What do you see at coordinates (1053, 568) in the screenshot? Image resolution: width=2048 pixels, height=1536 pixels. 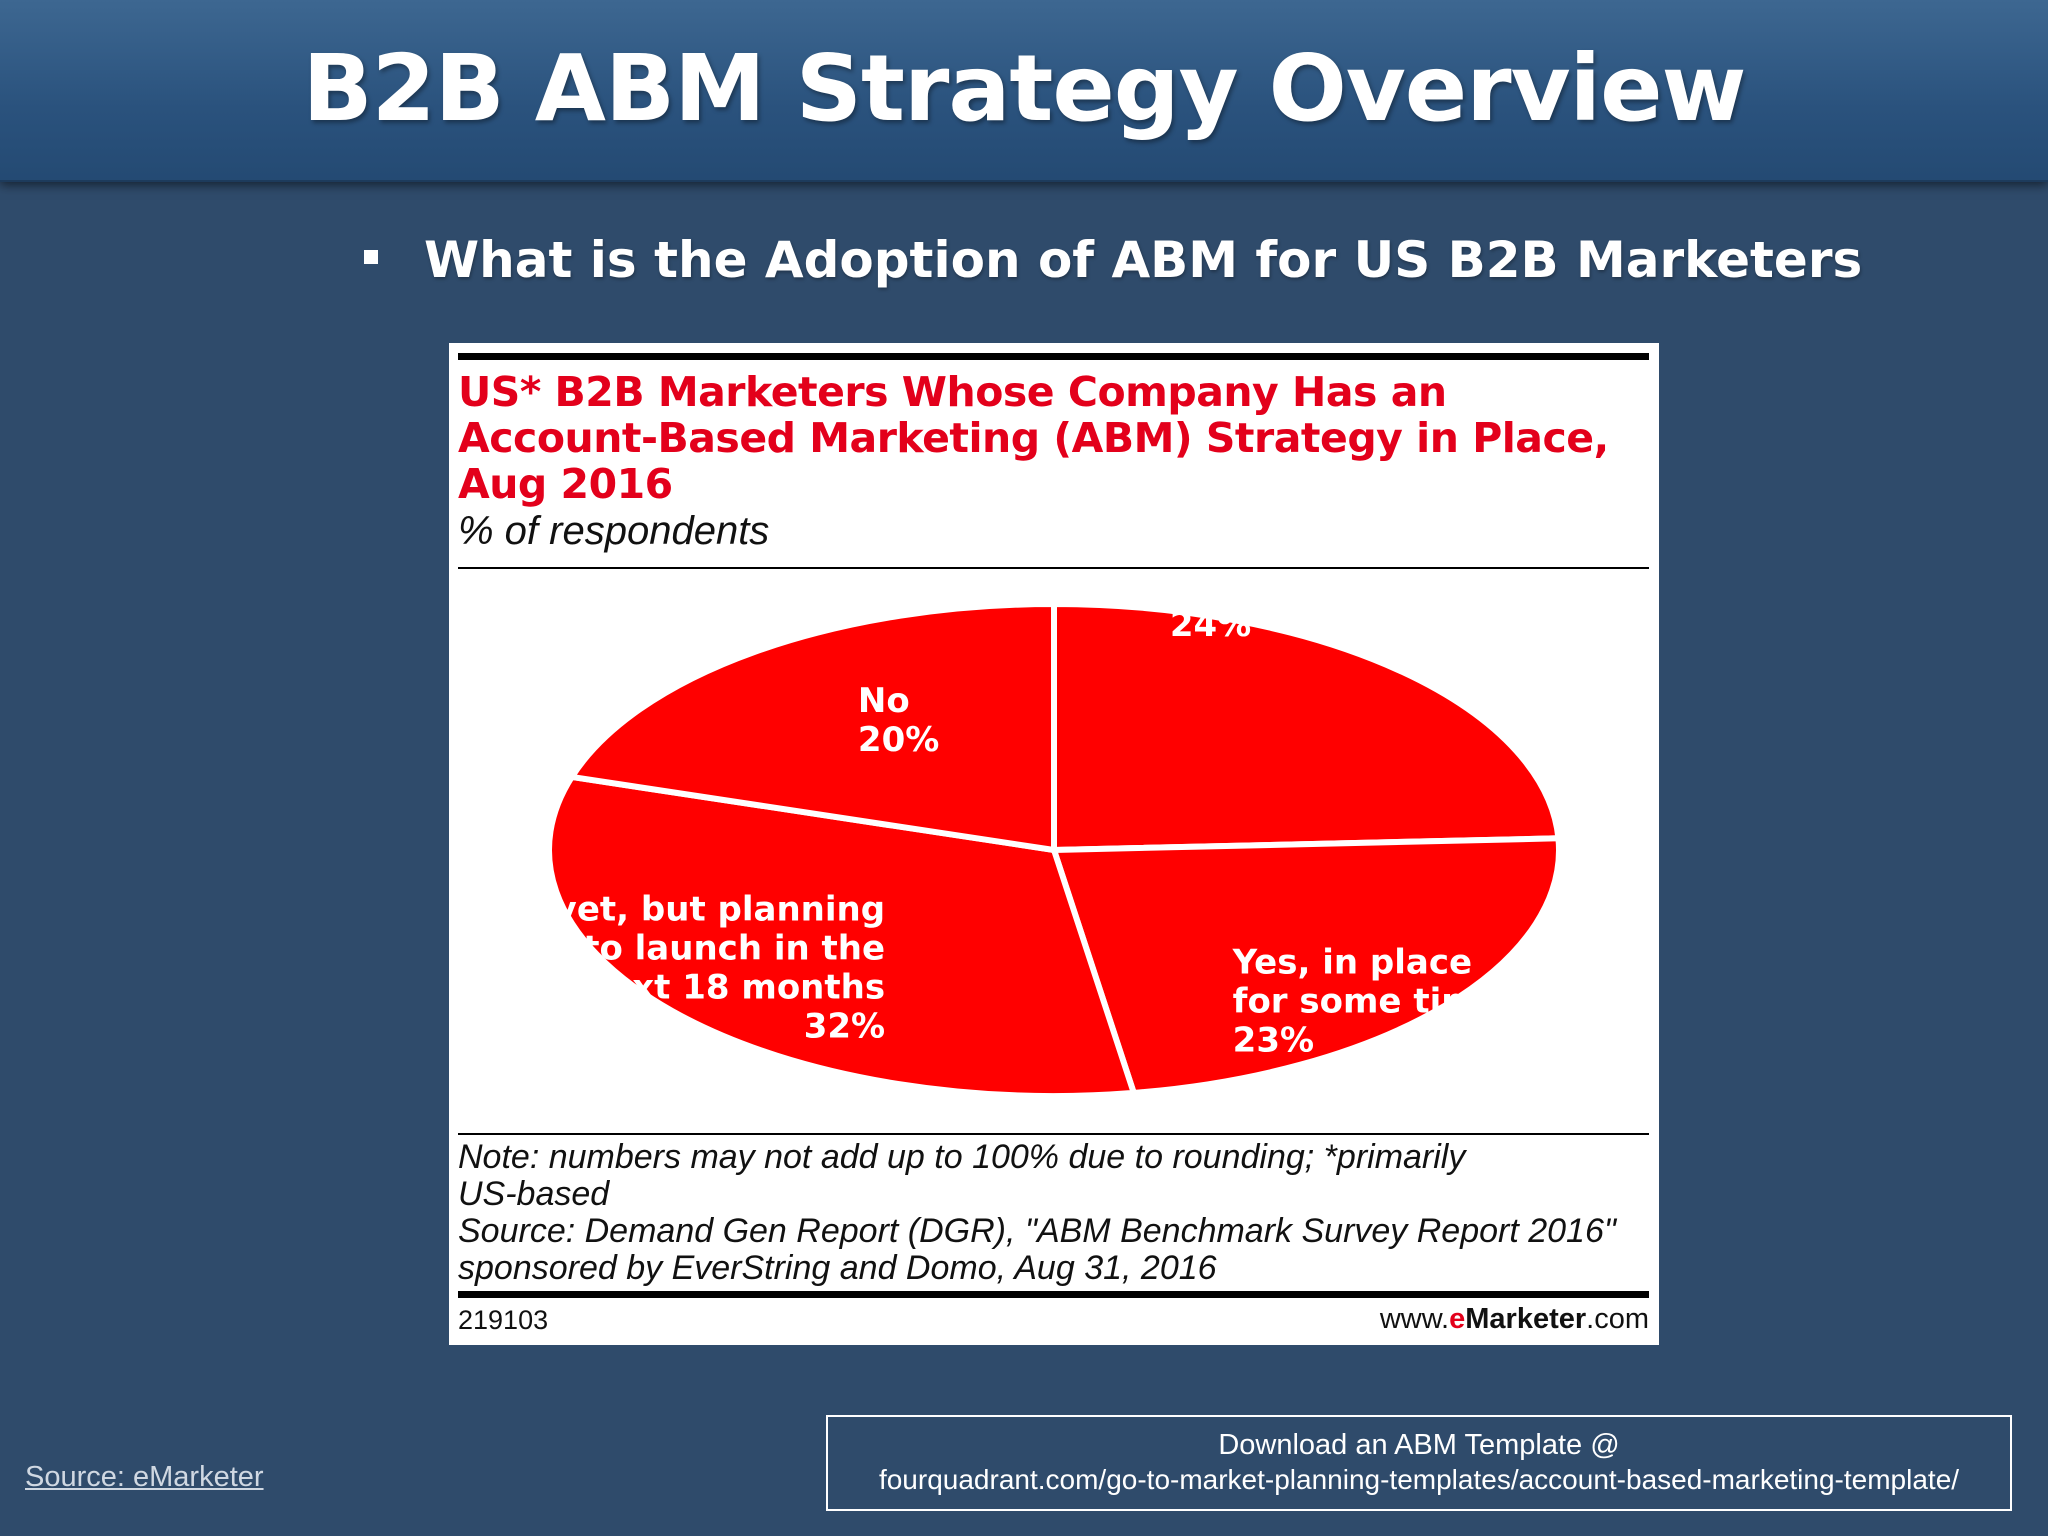 I see `chart-header-rule` at bounding box center [1053, 568].